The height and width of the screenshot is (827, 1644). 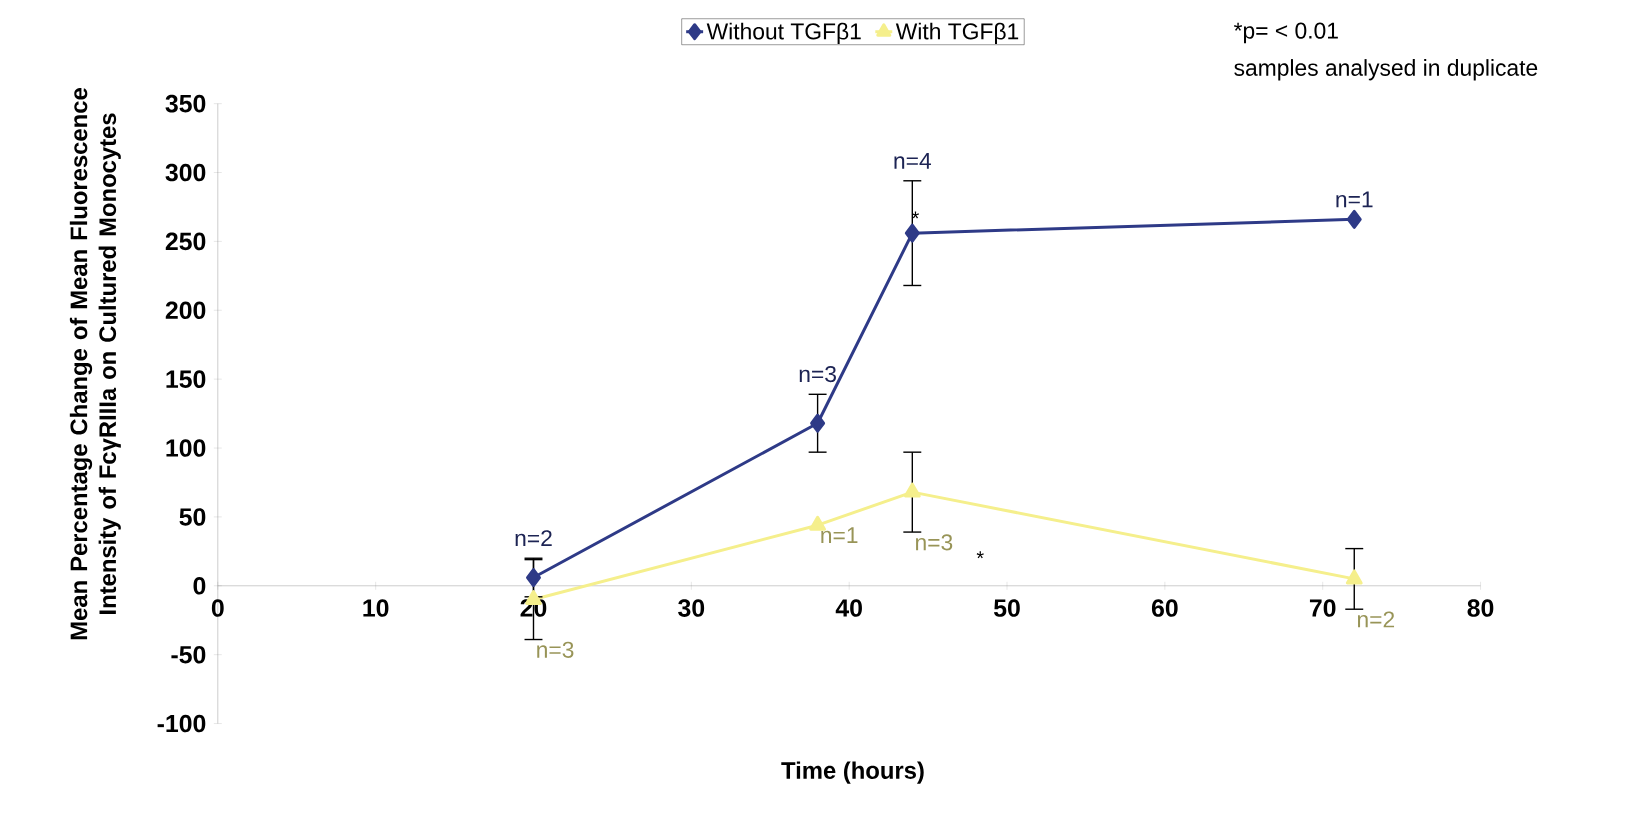 What do you see at coordinates (1480, 608) in the screenshot?
I see `x-tick-label: 80` at bounding box center [1480, 608].